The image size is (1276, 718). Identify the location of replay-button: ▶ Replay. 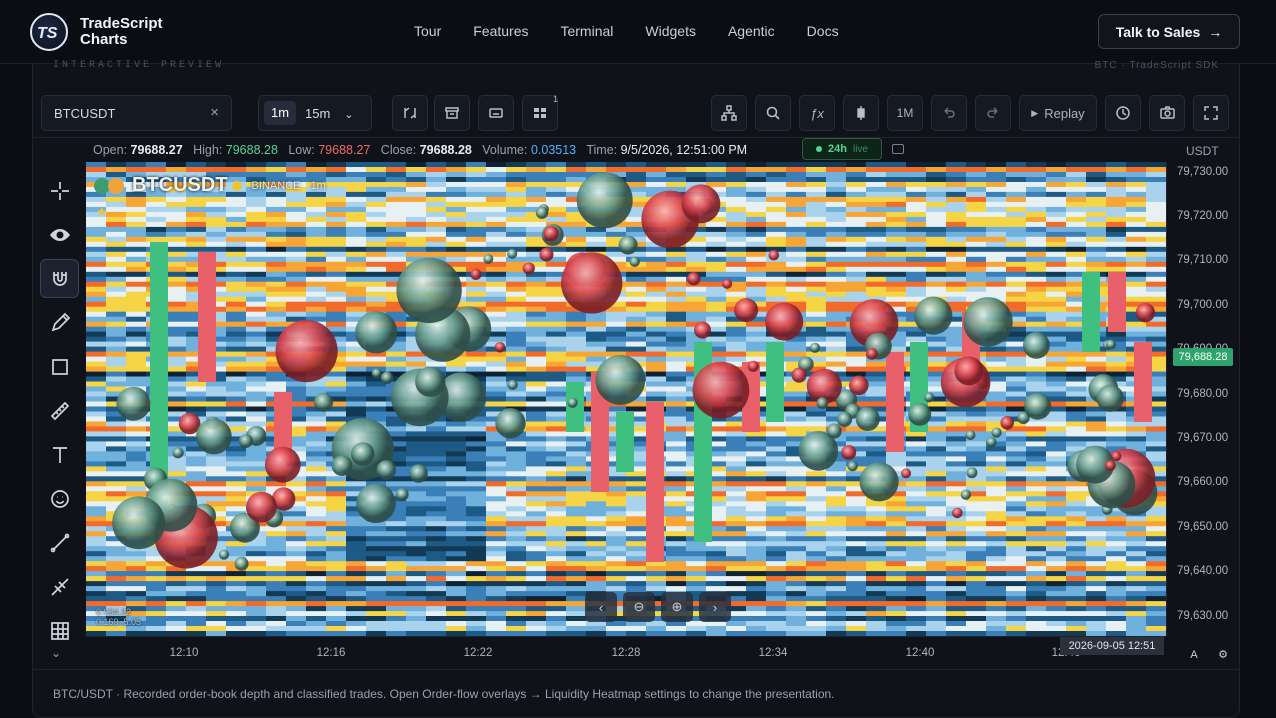
(1058, 113).